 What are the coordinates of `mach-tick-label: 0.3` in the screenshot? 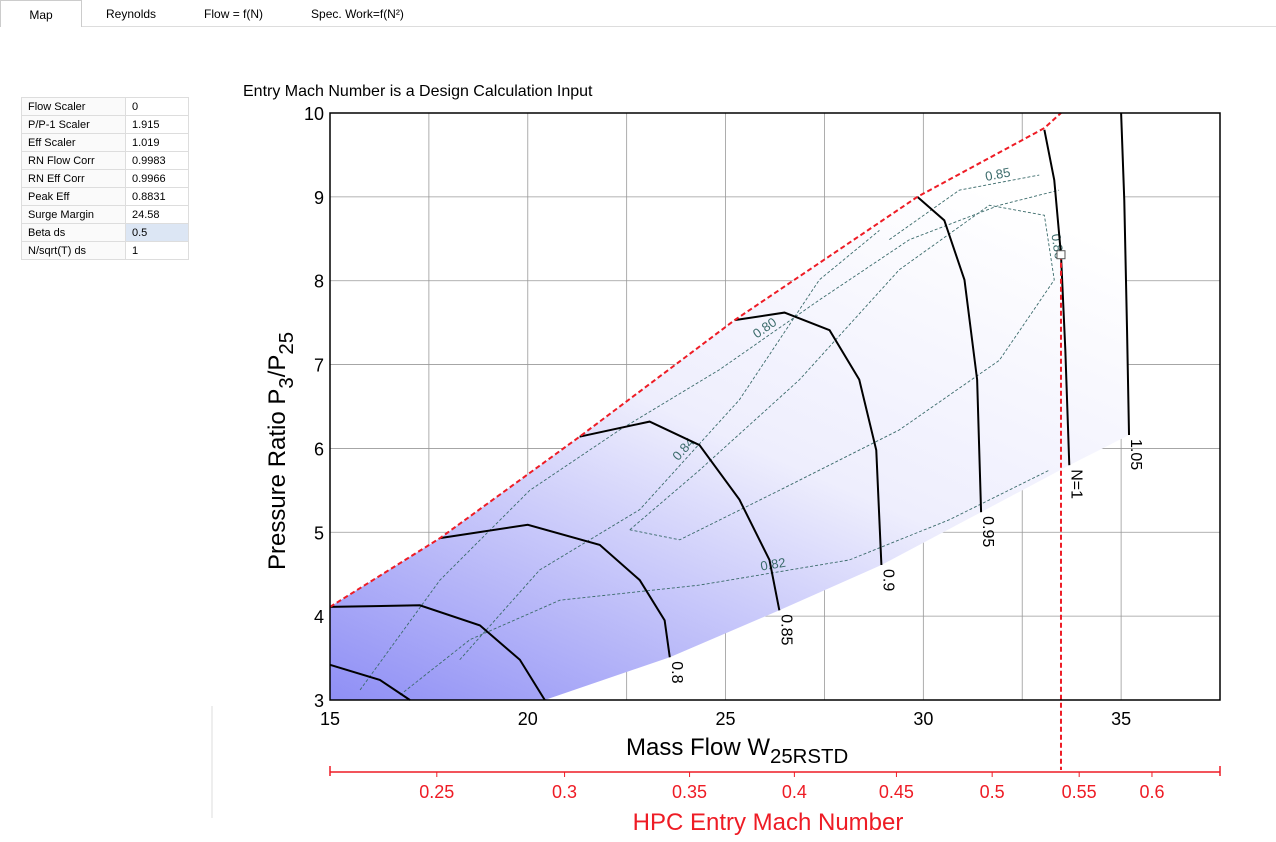 It's located at (564, 792).